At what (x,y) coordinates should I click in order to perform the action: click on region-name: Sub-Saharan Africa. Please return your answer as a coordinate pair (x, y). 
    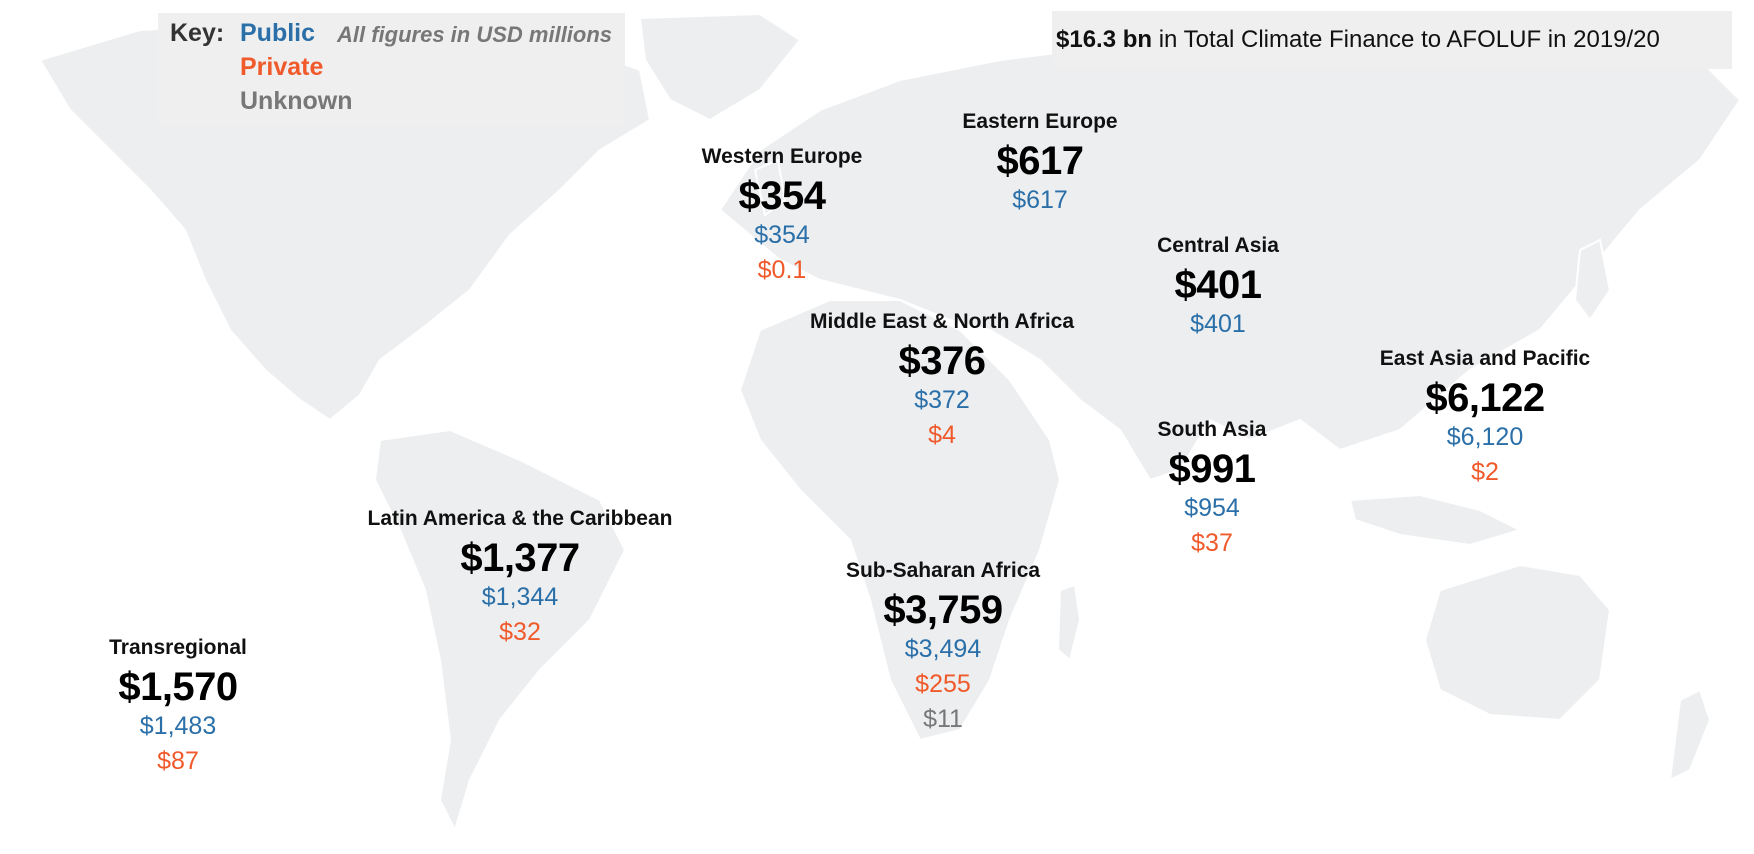
    Looking at the image, I should click on (943, 570).